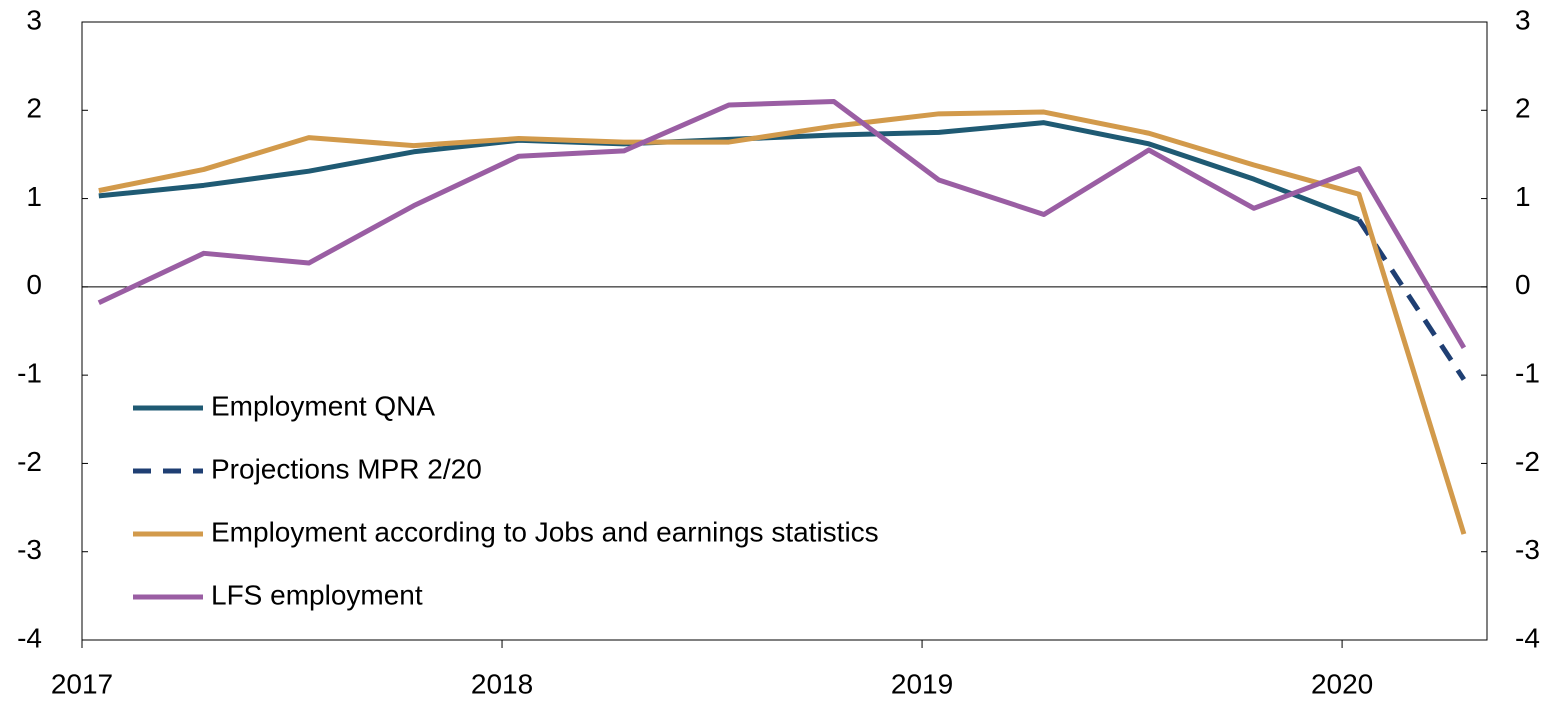  What do you see at coordinates (1523, 19) in the screenshot?
I see `y2-tick-label: 3` at bounding box center [1523, 19].